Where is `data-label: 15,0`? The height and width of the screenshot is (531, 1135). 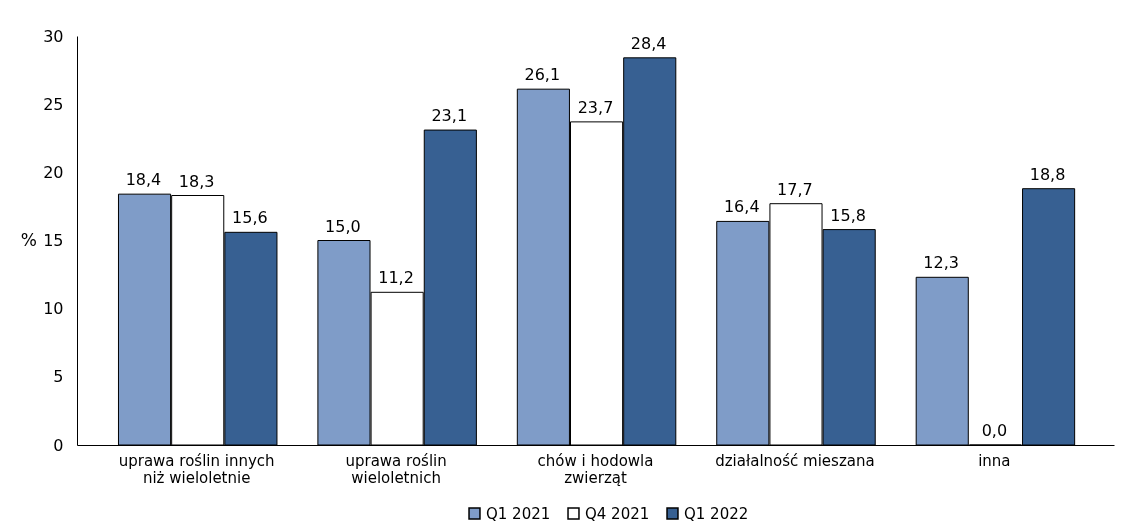 data-label: 15,0 is located at coordinates (343, 226).